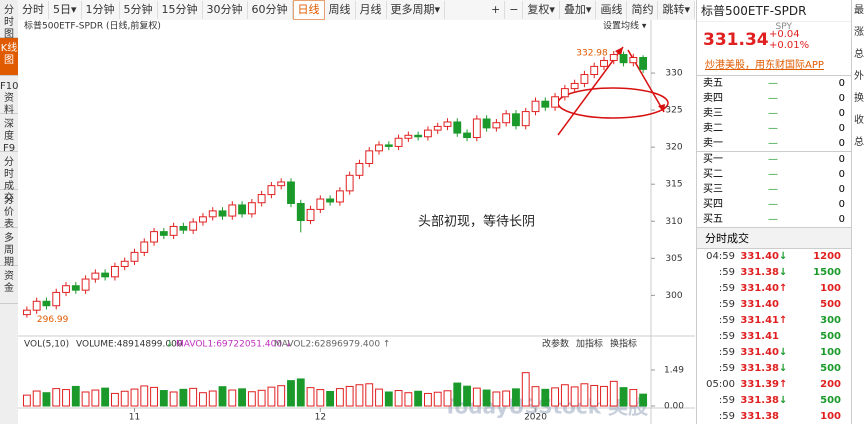 Image resolution: width=865 pixels, height=425 pixels. What do you see at coordinates (625, 26) in the screenshot?
I see `ma-button: 设置均线 ▾` at bounding box center [625, 26].